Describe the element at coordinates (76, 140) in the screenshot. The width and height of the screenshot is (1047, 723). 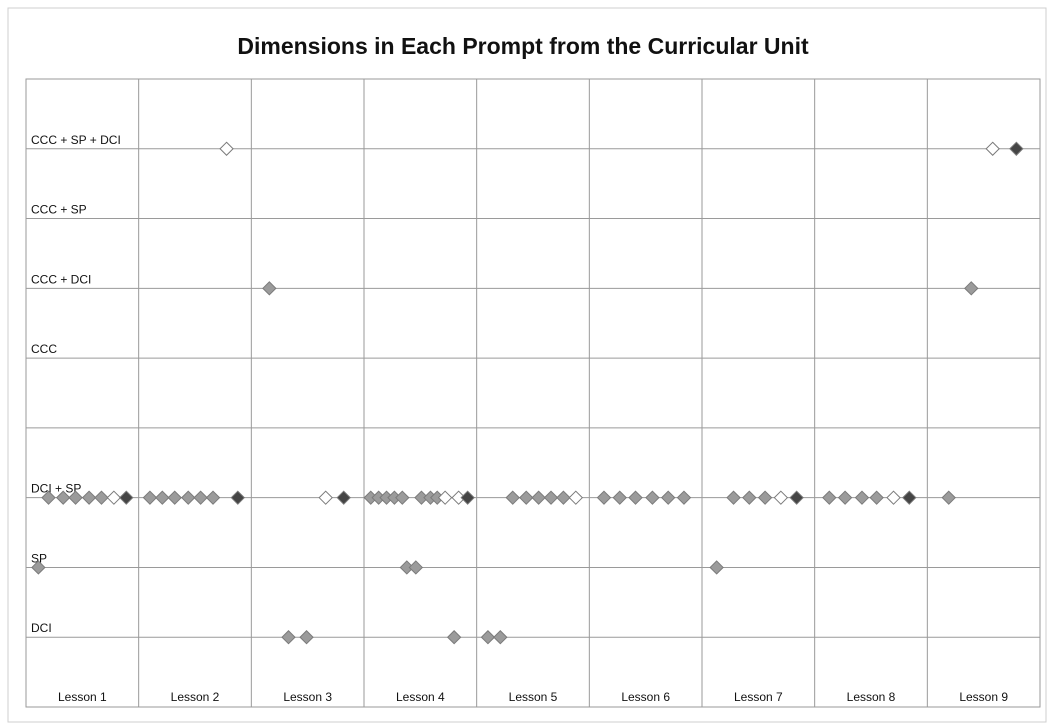
I see `y-tick-label: CCC + SP + DCI` at that location.